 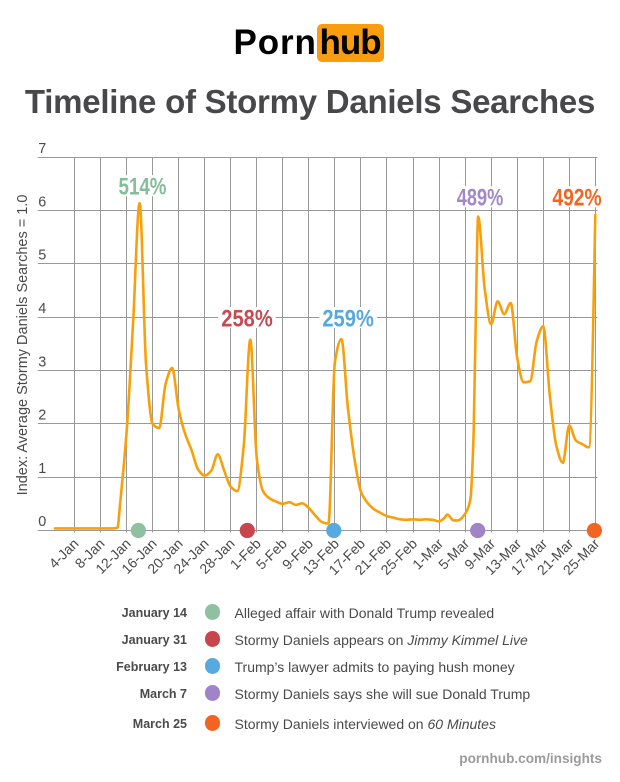 I want to click on svg-text: 489%, so click(x=480, y=197).